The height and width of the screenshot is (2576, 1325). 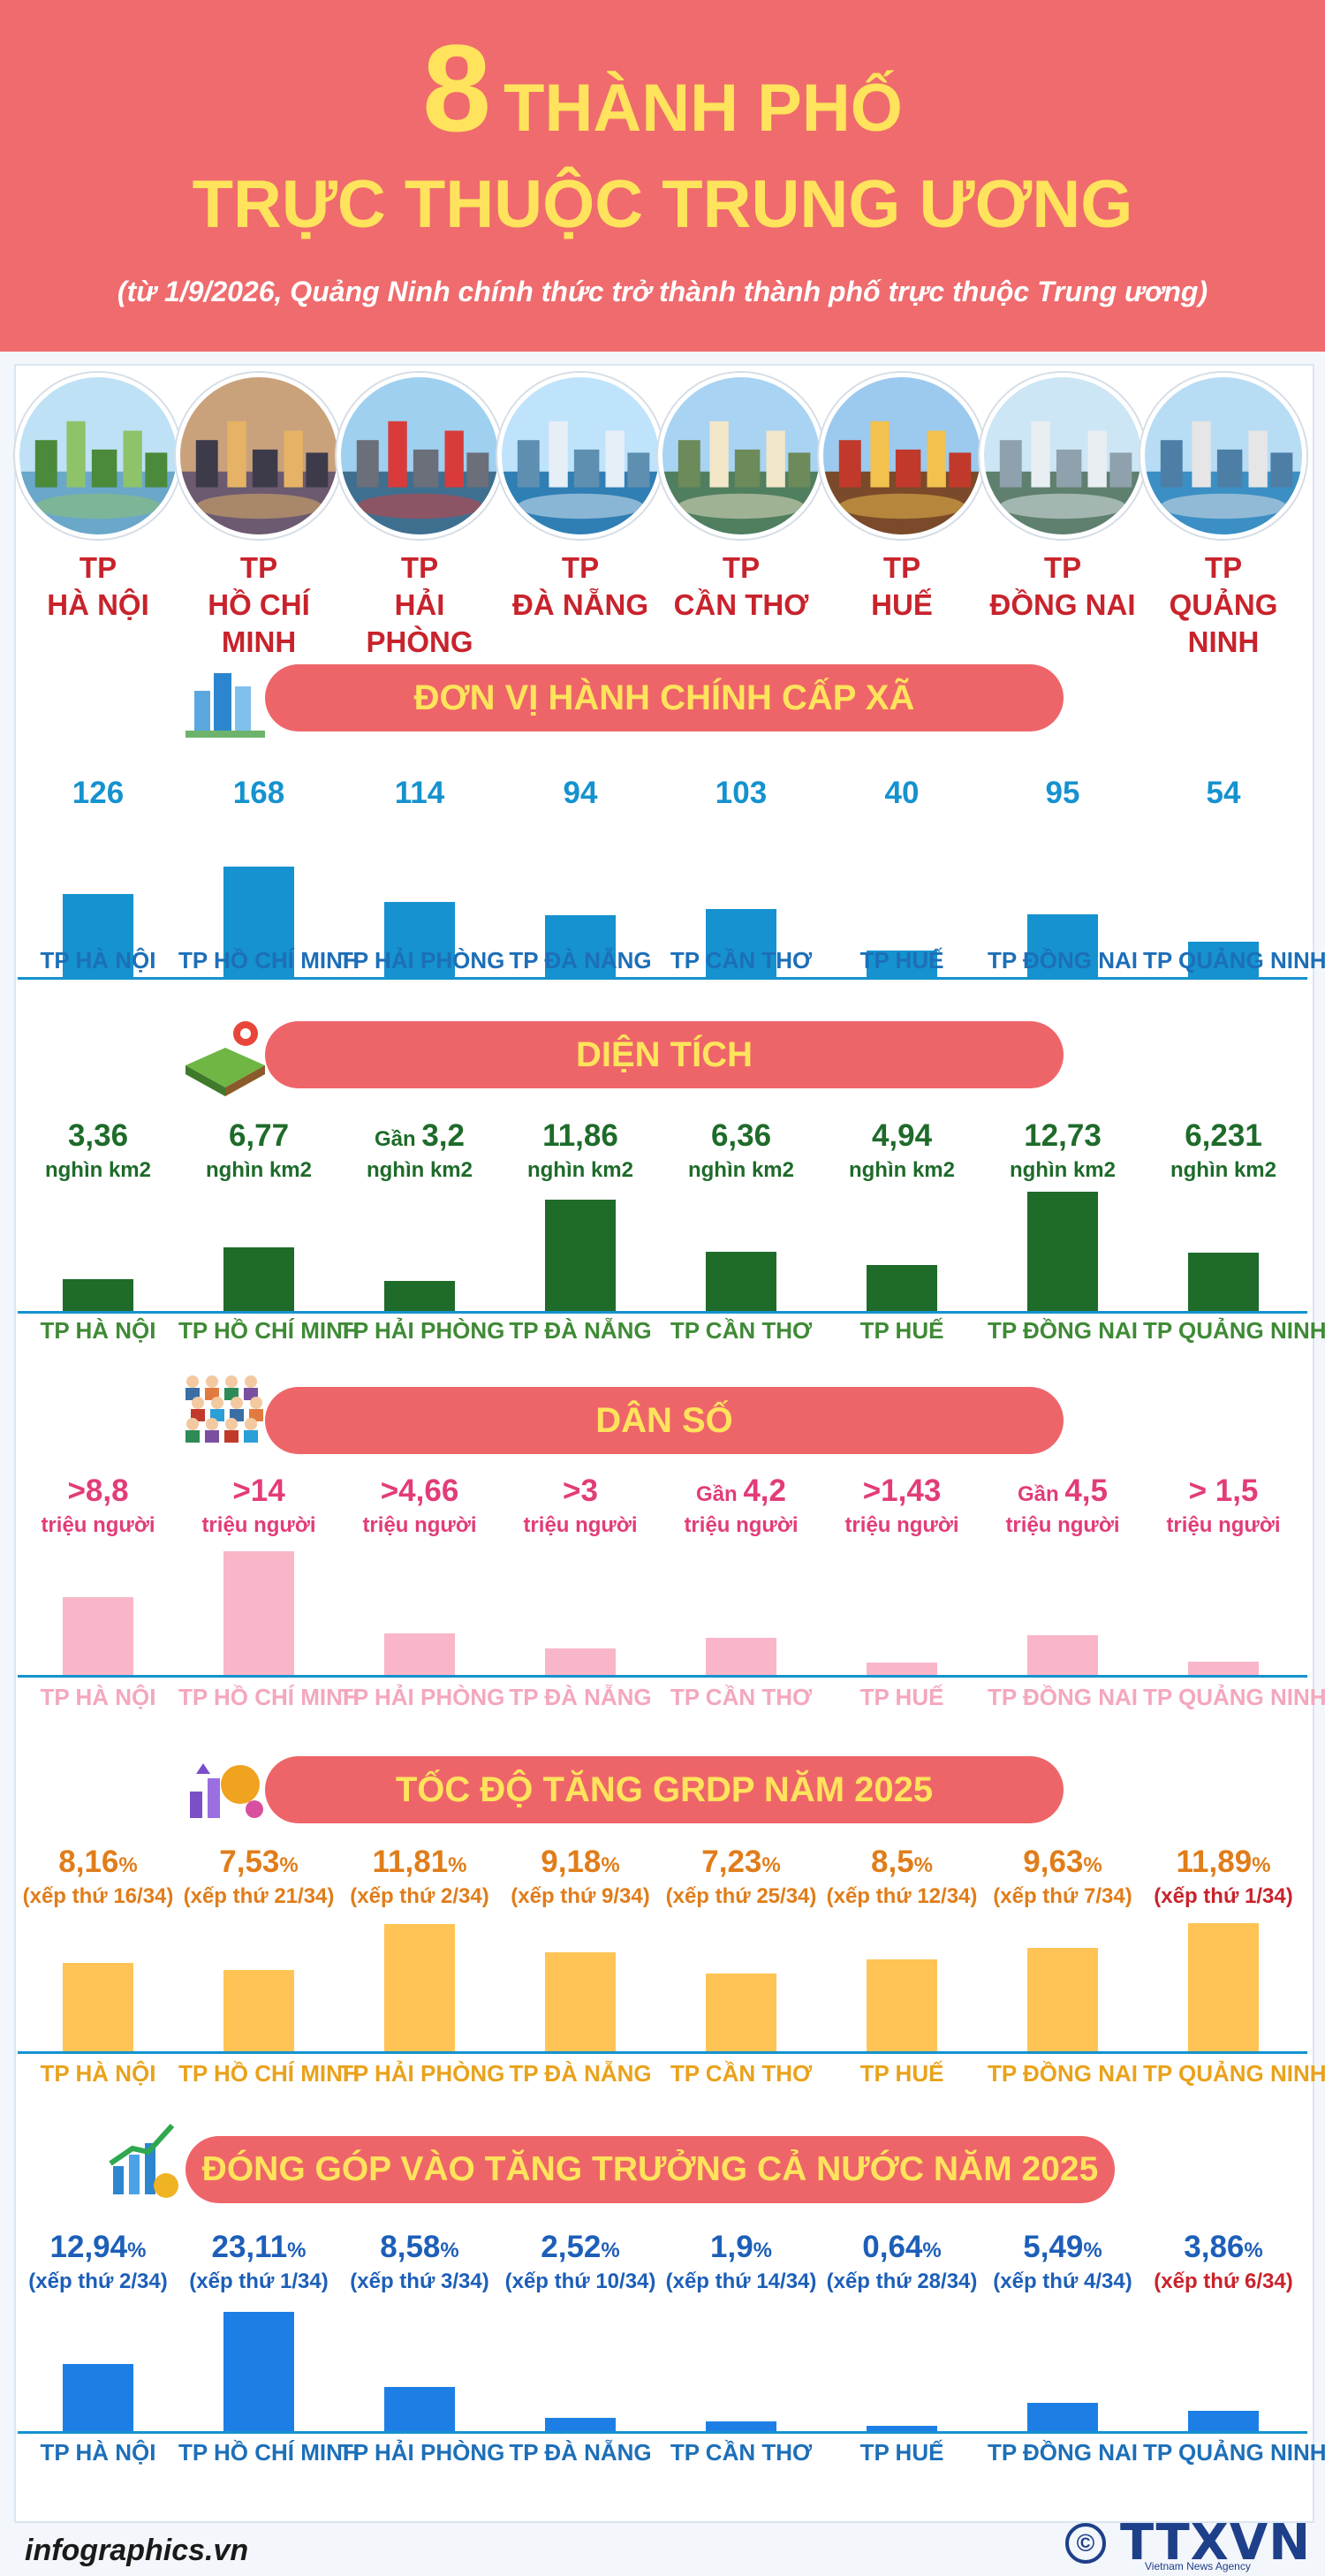 What do you see at coordinates (580, 1492) in the screenshot?
I see `data-label: >3` at bounding box center [580, 1492].